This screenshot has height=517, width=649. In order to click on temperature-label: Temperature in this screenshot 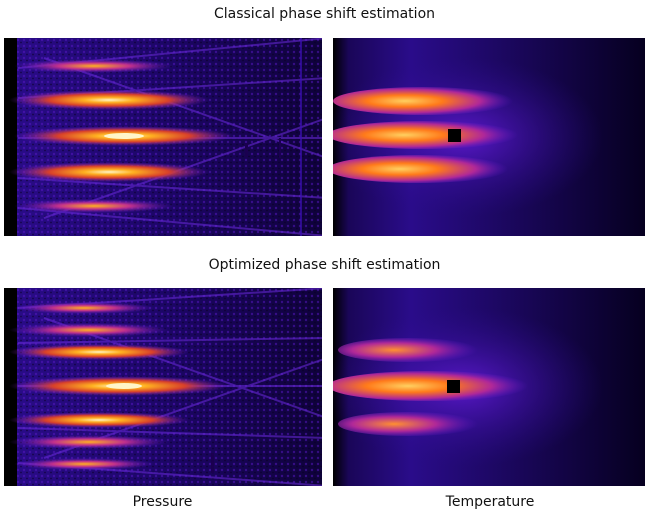, I will do `click(490, 502)`.